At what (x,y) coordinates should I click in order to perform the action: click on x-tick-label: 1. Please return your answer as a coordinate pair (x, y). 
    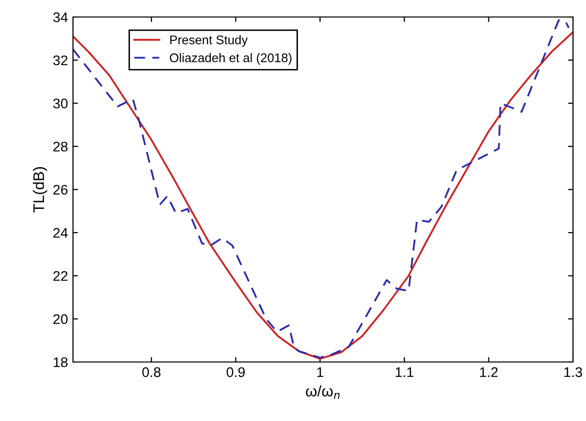
    Looking at the image, I should click on (320, 372).